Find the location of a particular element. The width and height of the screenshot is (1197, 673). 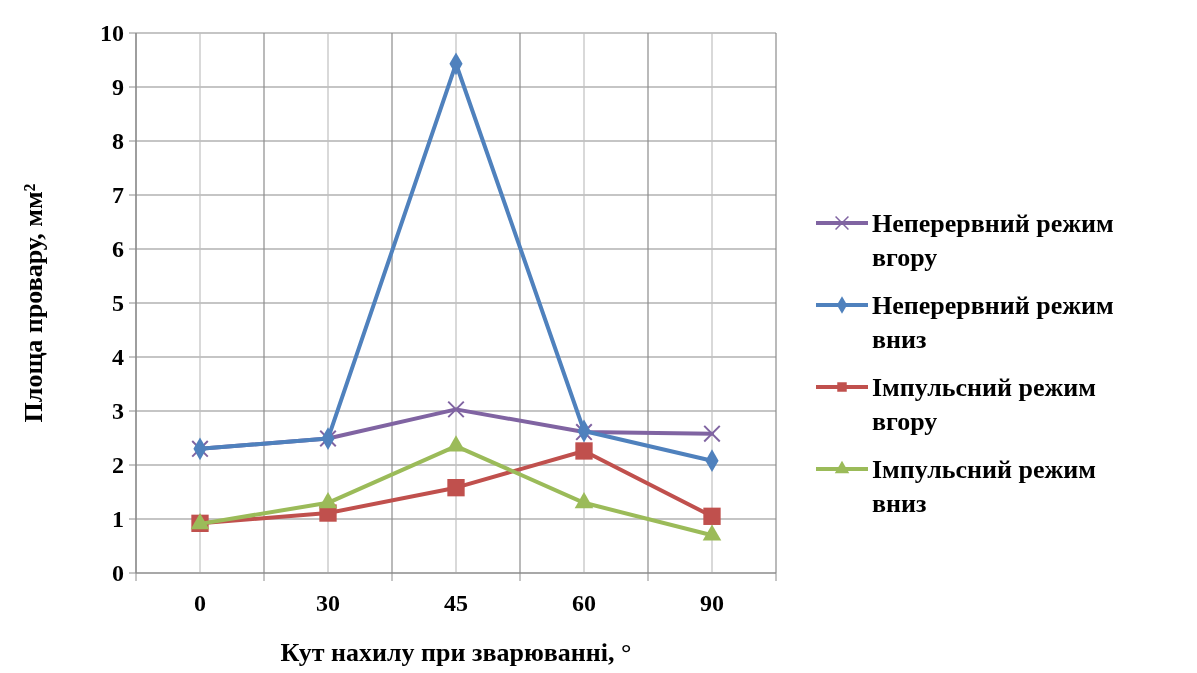

legend-label: Імпульсний режим вниз is located at coordinates (984, 486).